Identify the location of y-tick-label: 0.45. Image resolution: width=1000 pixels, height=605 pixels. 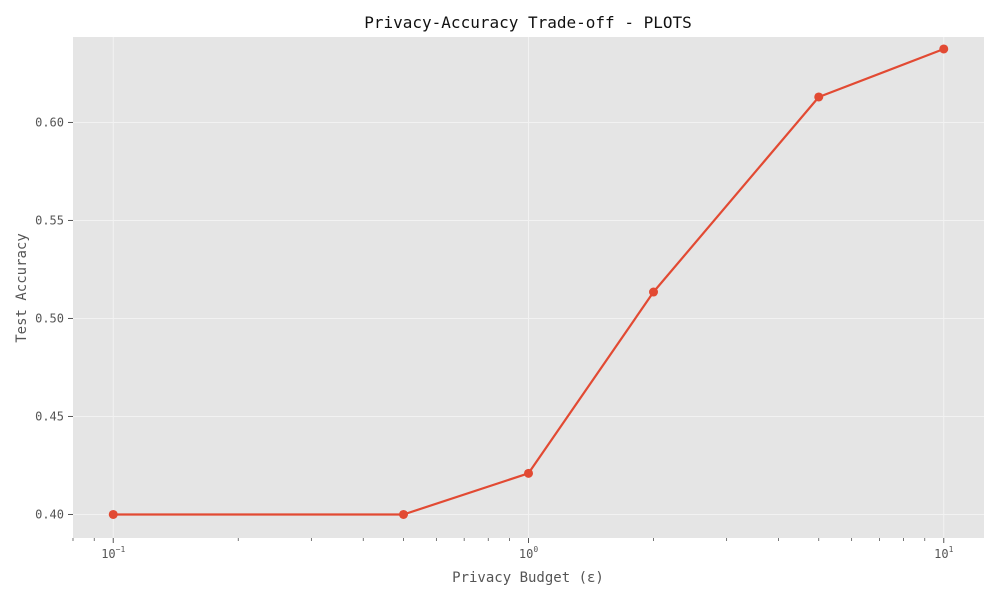
(49, 416).